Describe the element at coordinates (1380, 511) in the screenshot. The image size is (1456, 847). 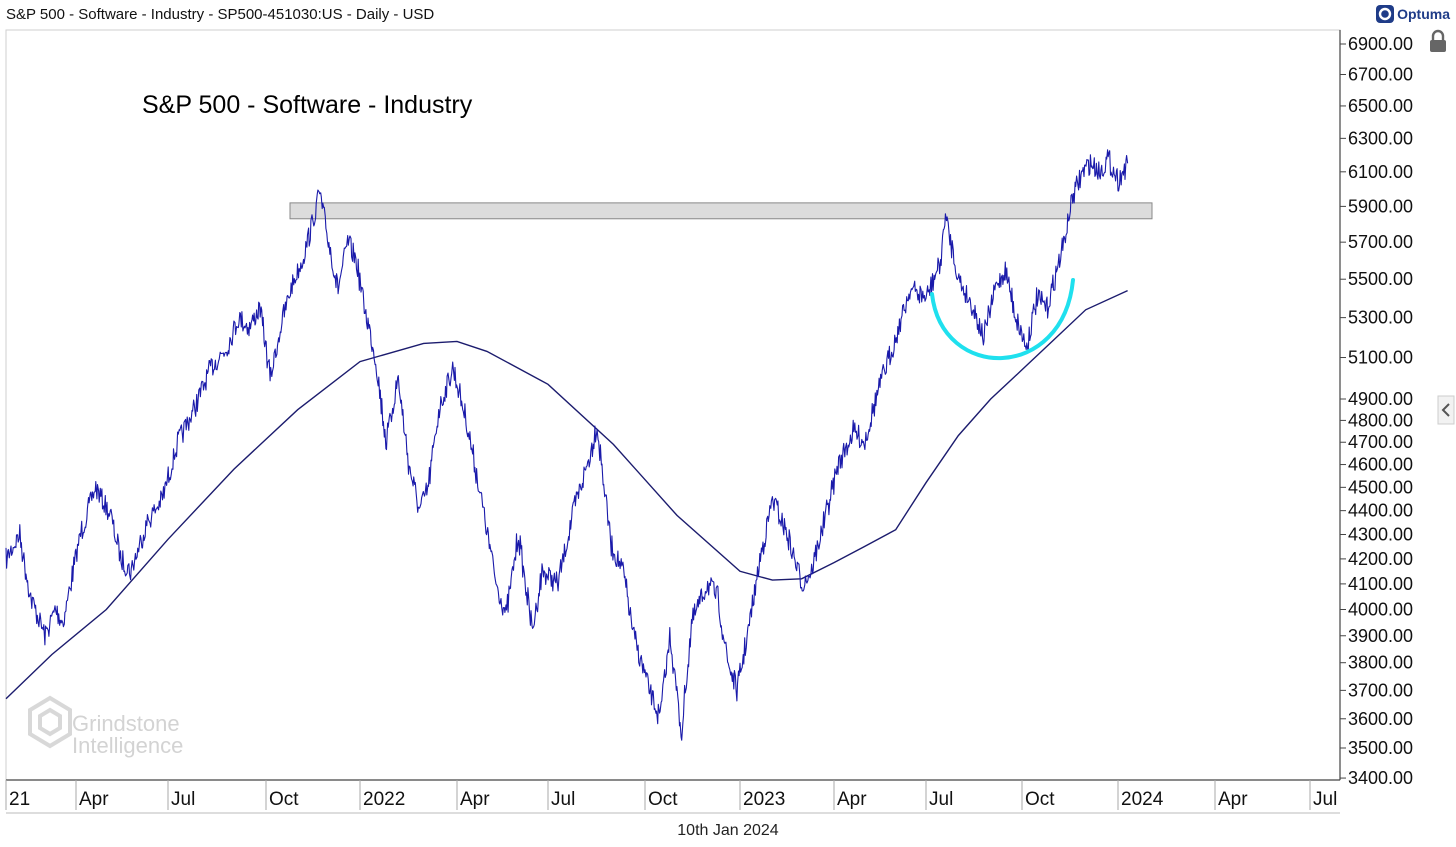
I see `y-tick-label: 4400.00` at that location.